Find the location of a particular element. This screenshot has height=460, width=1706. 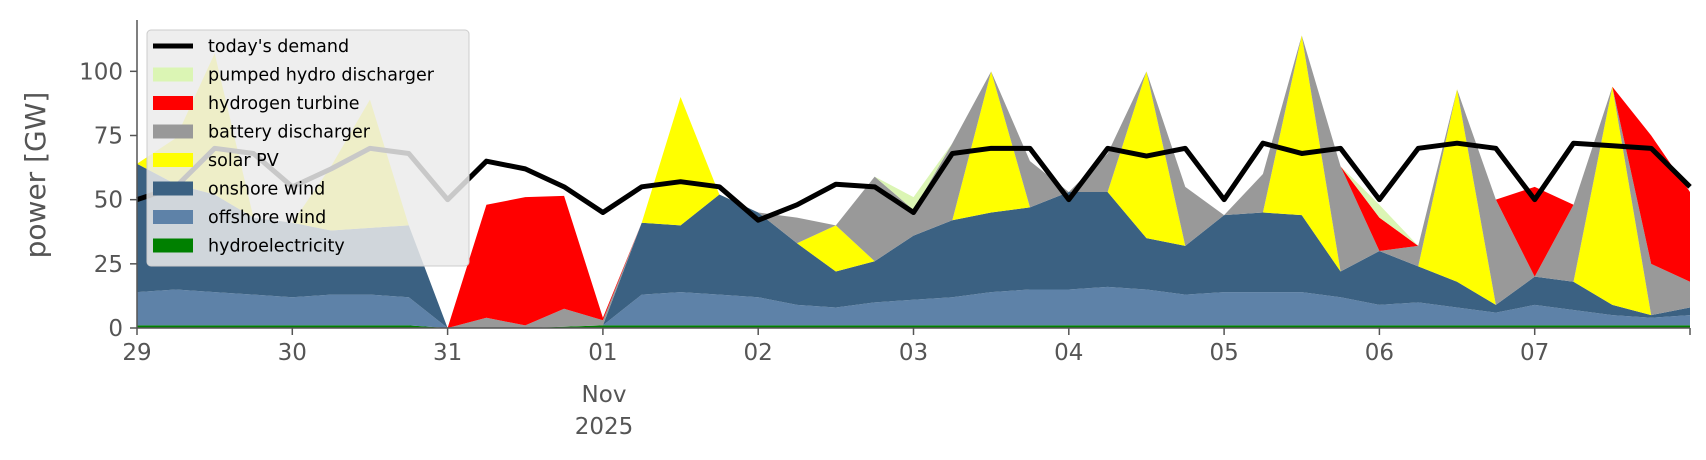

x-tick-label: 05 is located at coordinates (1223, 353).